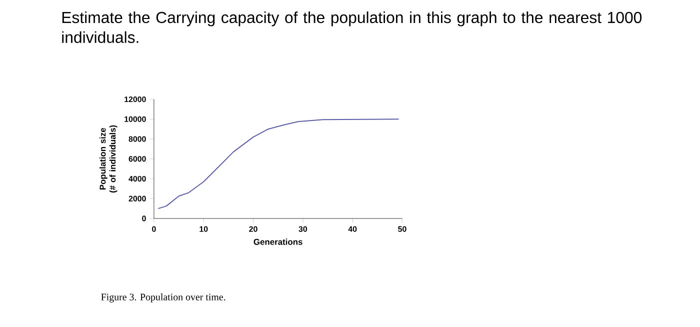  Describe the element at coordinates (108, 159) in the screenshot. I see `y-axis-title: Population size (# of individuals)` at that location.